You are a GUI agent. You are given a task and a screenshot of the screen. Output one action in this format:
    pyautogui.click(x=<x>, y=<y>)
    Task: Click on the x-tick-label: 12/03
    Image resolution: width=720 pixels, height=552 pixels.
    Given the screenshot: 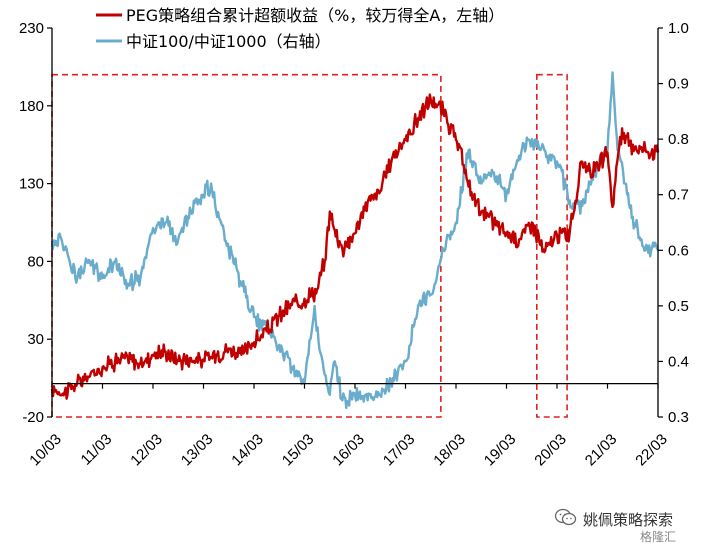 What is the action you would take?
    pyautogui.click(x=146, y=450)
    